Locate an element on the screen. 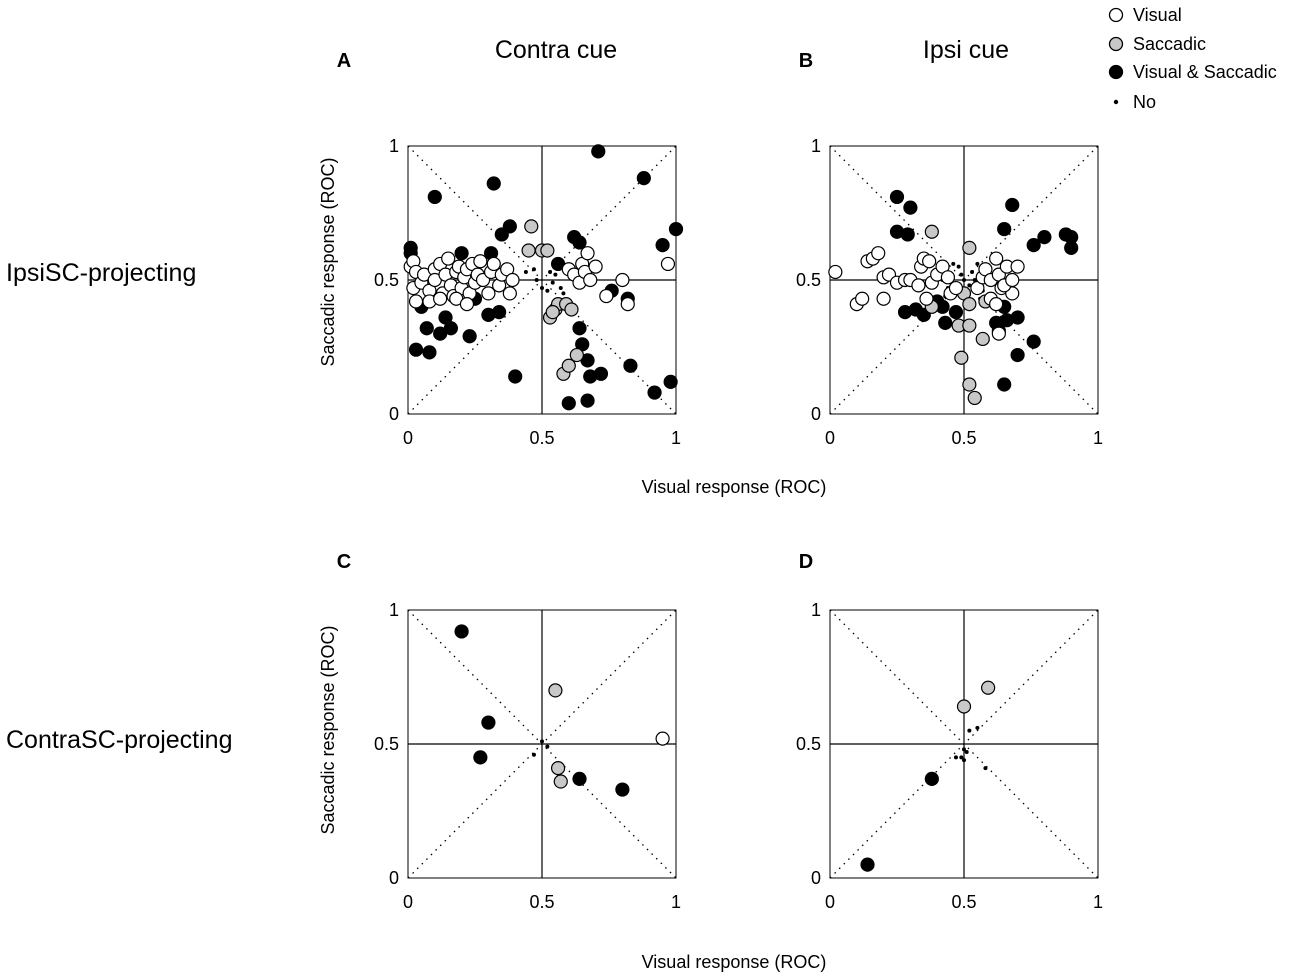  legend-marker-saccadic is located at coordinates (1116, 44).